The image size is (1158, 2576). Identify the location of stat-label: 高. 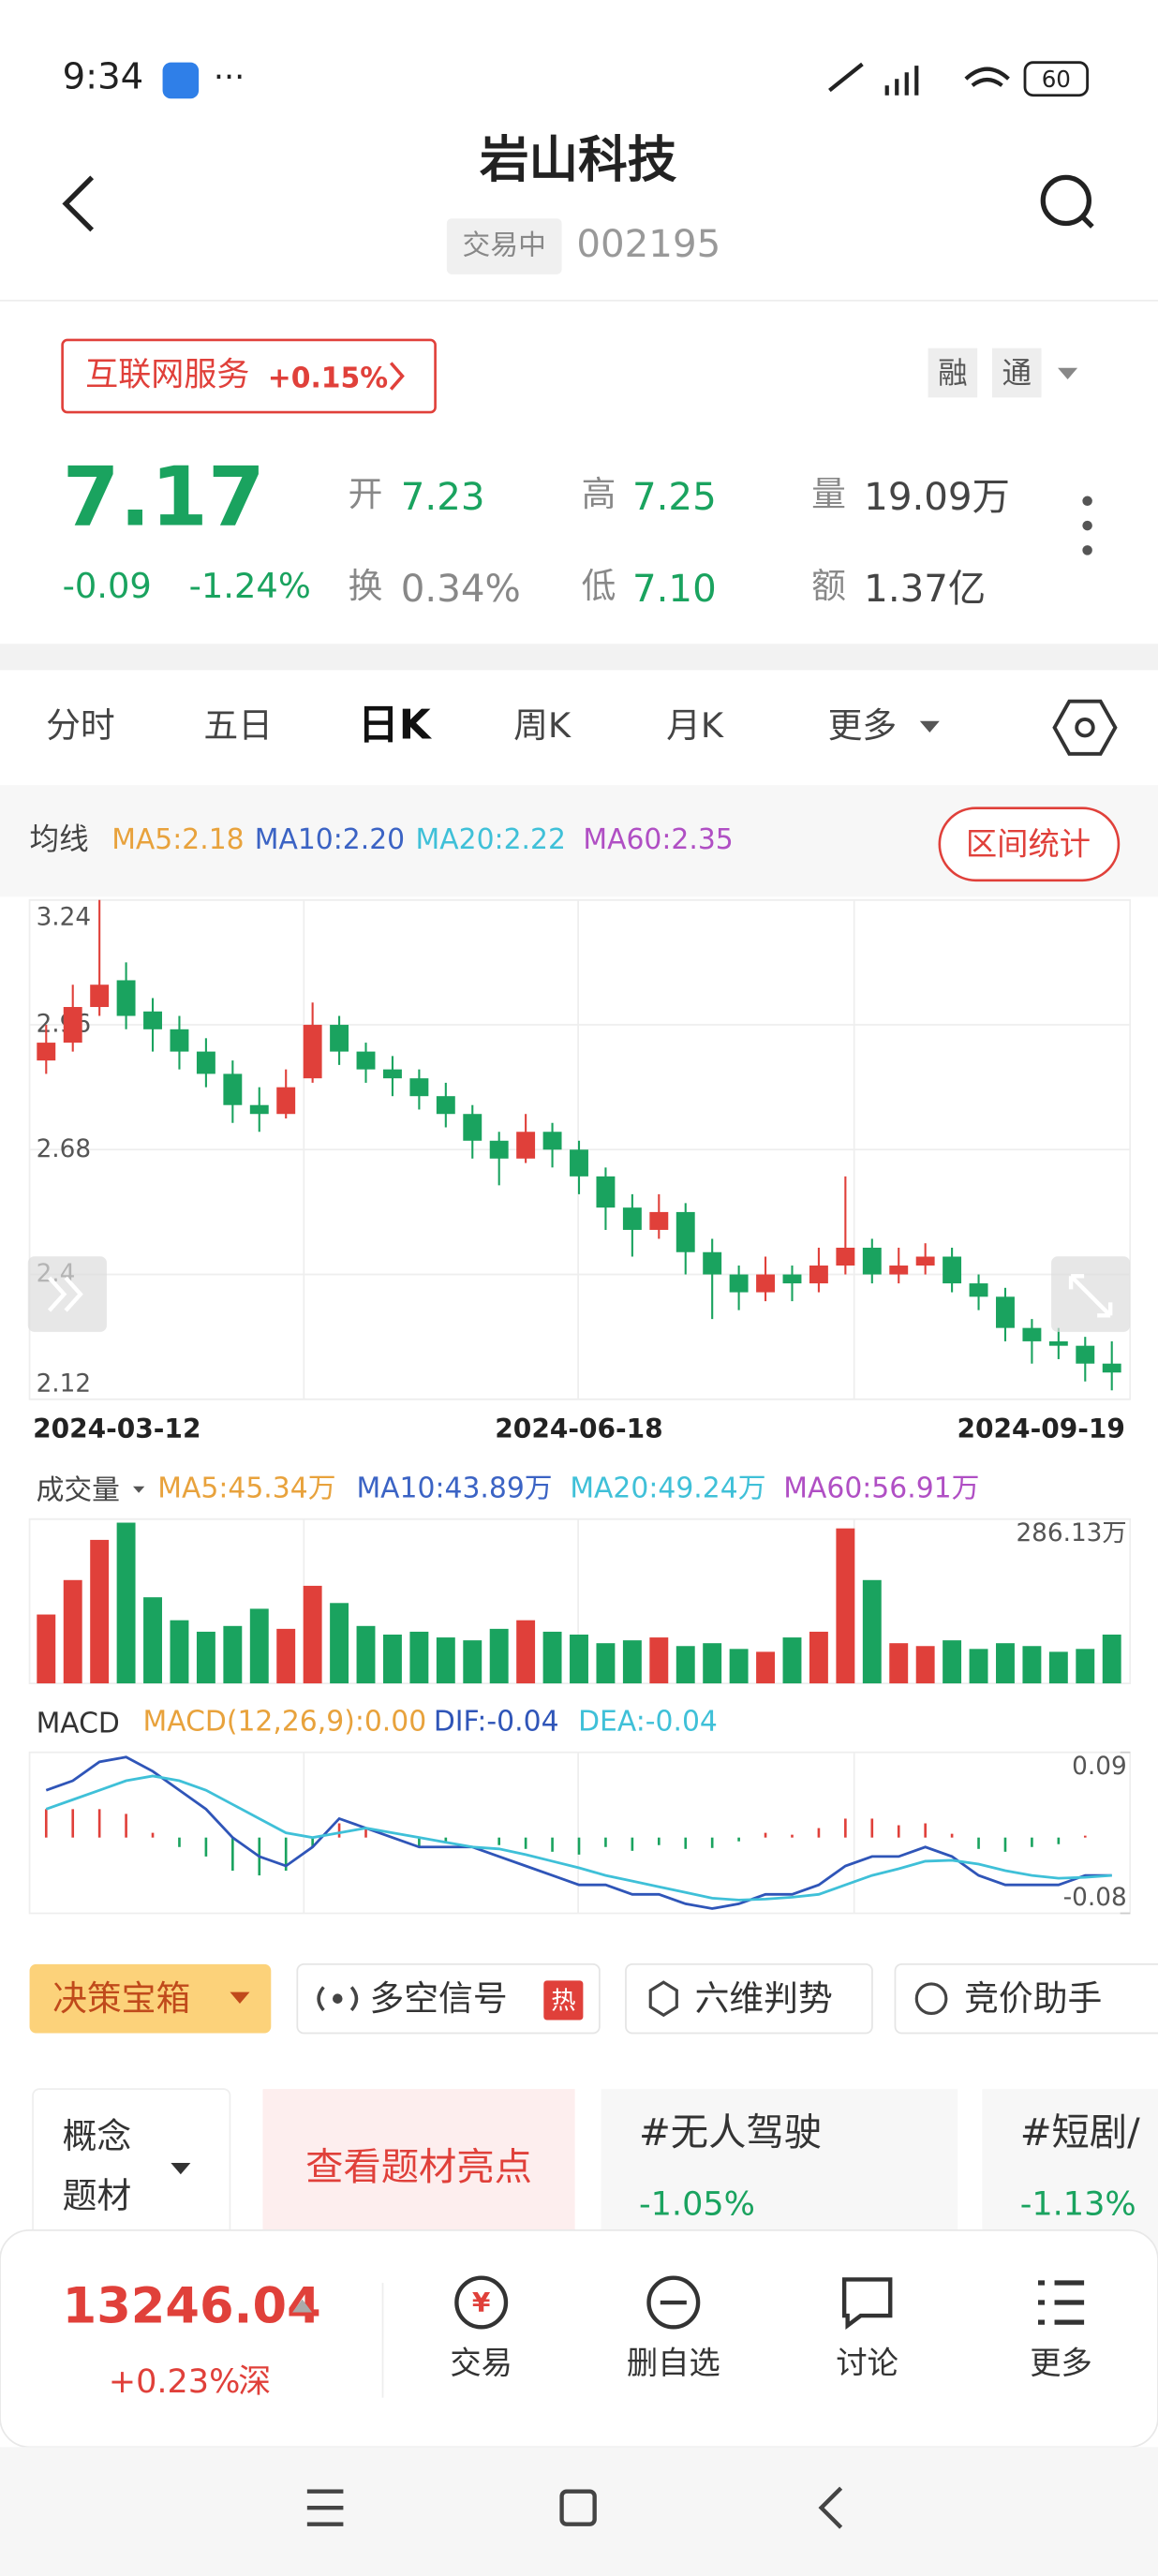
(599, 494).